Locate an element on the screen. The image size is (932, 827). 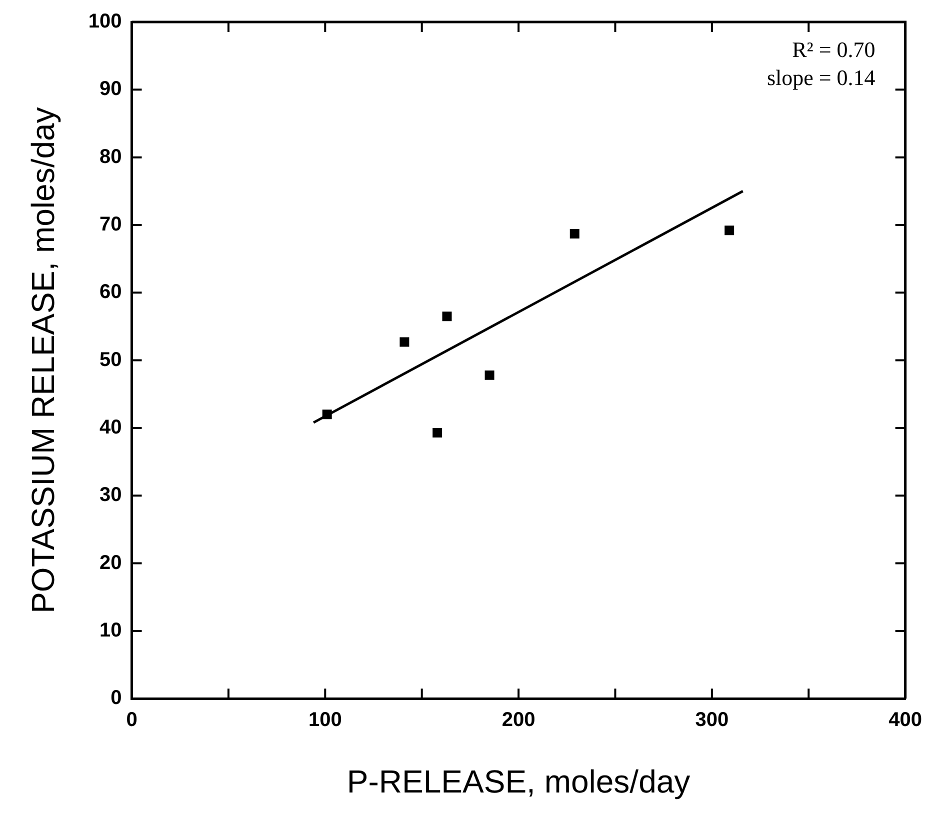
x-tick-label: 100 is located at coordinates (325, 720).